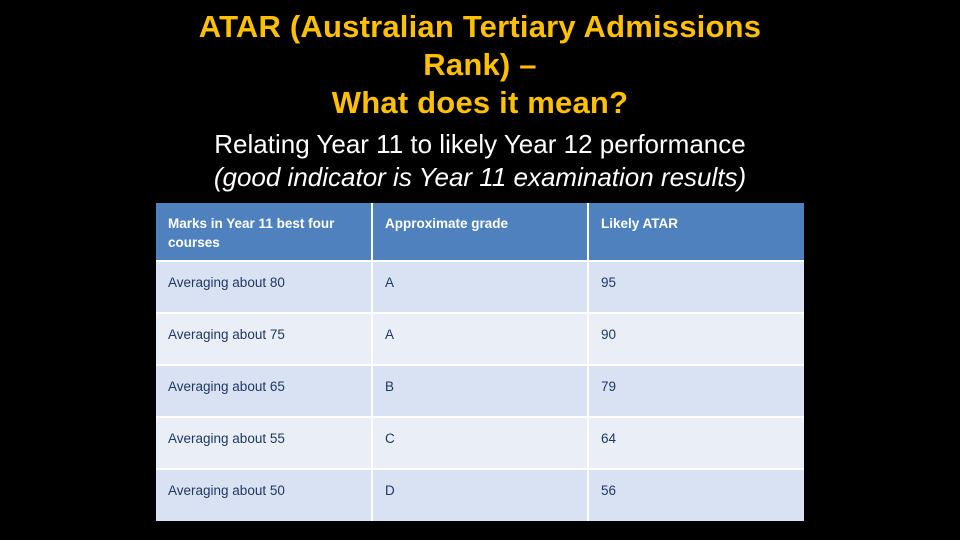 This screenshot has height=540, width=960. I want to click on table-cell-grade: B, so click(480, 390).